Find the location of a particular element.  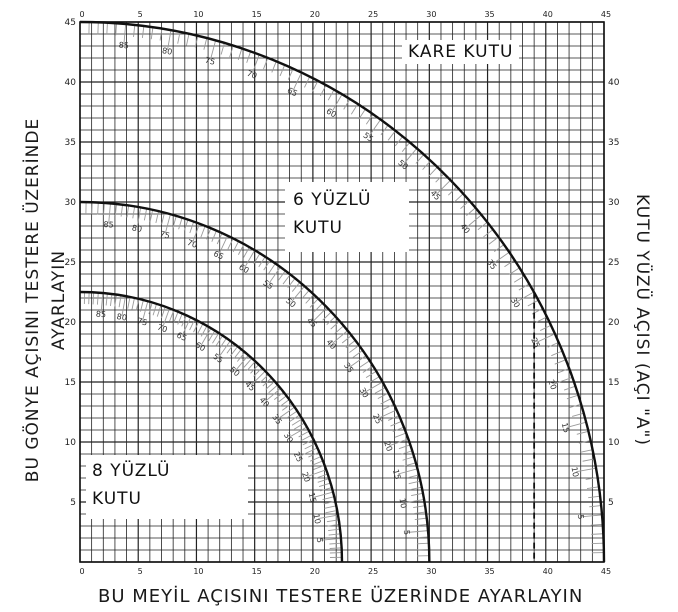

arc-label: 55 is located at coordinates (268, 284).